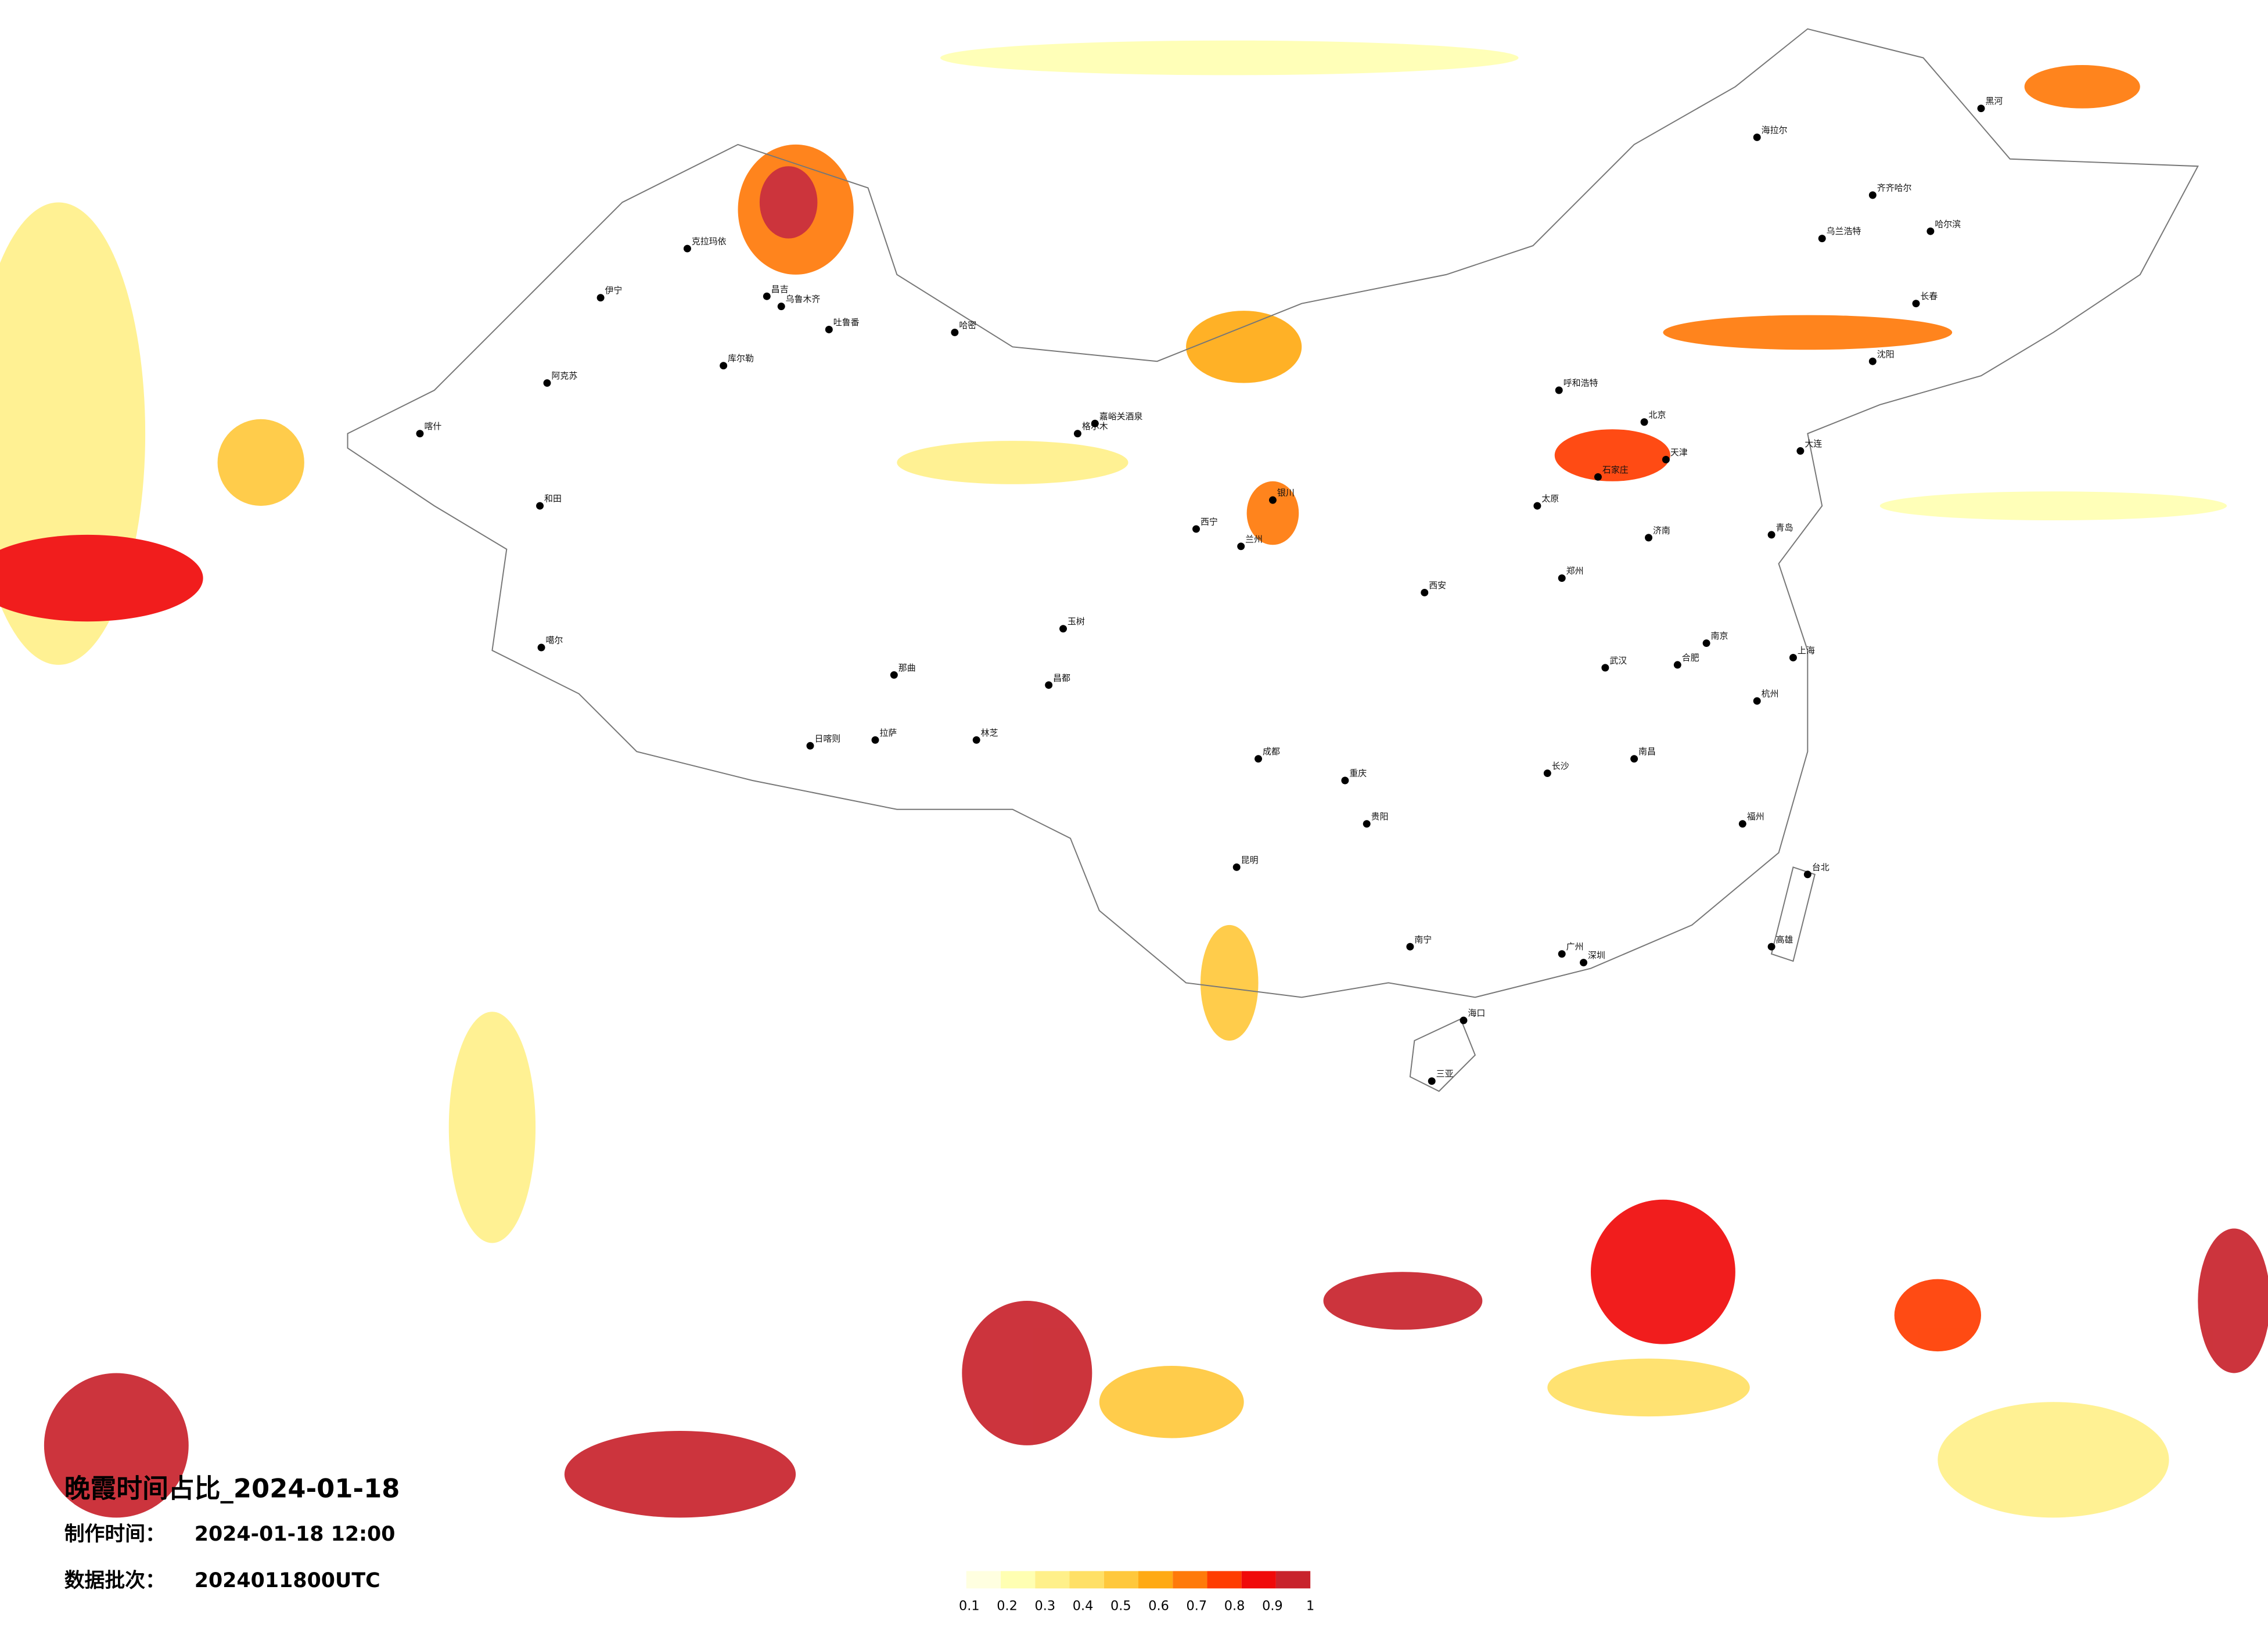  Describe the element at coordinates (1844, 231) in the screenshot. I see `city-label: 乌兰浩特` at that location.